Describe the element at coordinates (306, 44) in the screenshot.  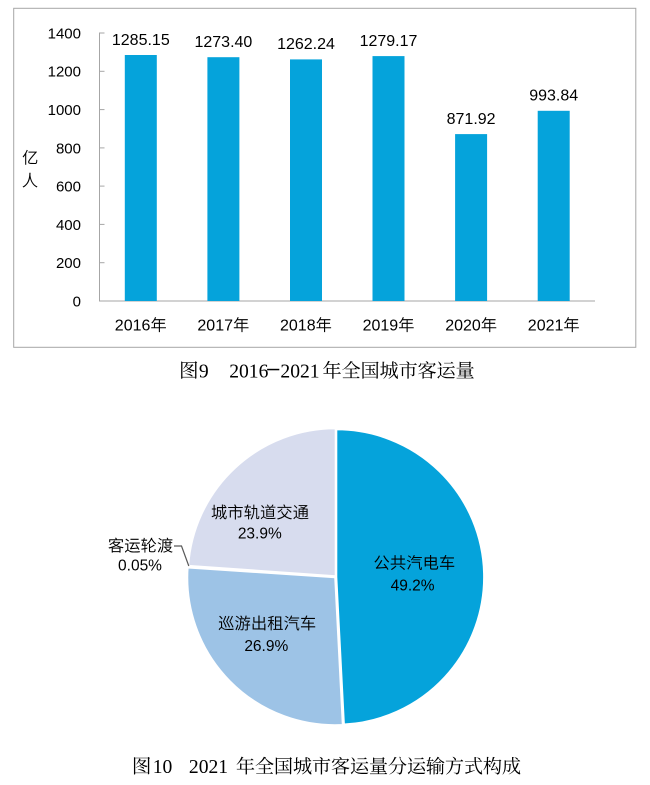
I see `svg-text: 1262.24` at that location.